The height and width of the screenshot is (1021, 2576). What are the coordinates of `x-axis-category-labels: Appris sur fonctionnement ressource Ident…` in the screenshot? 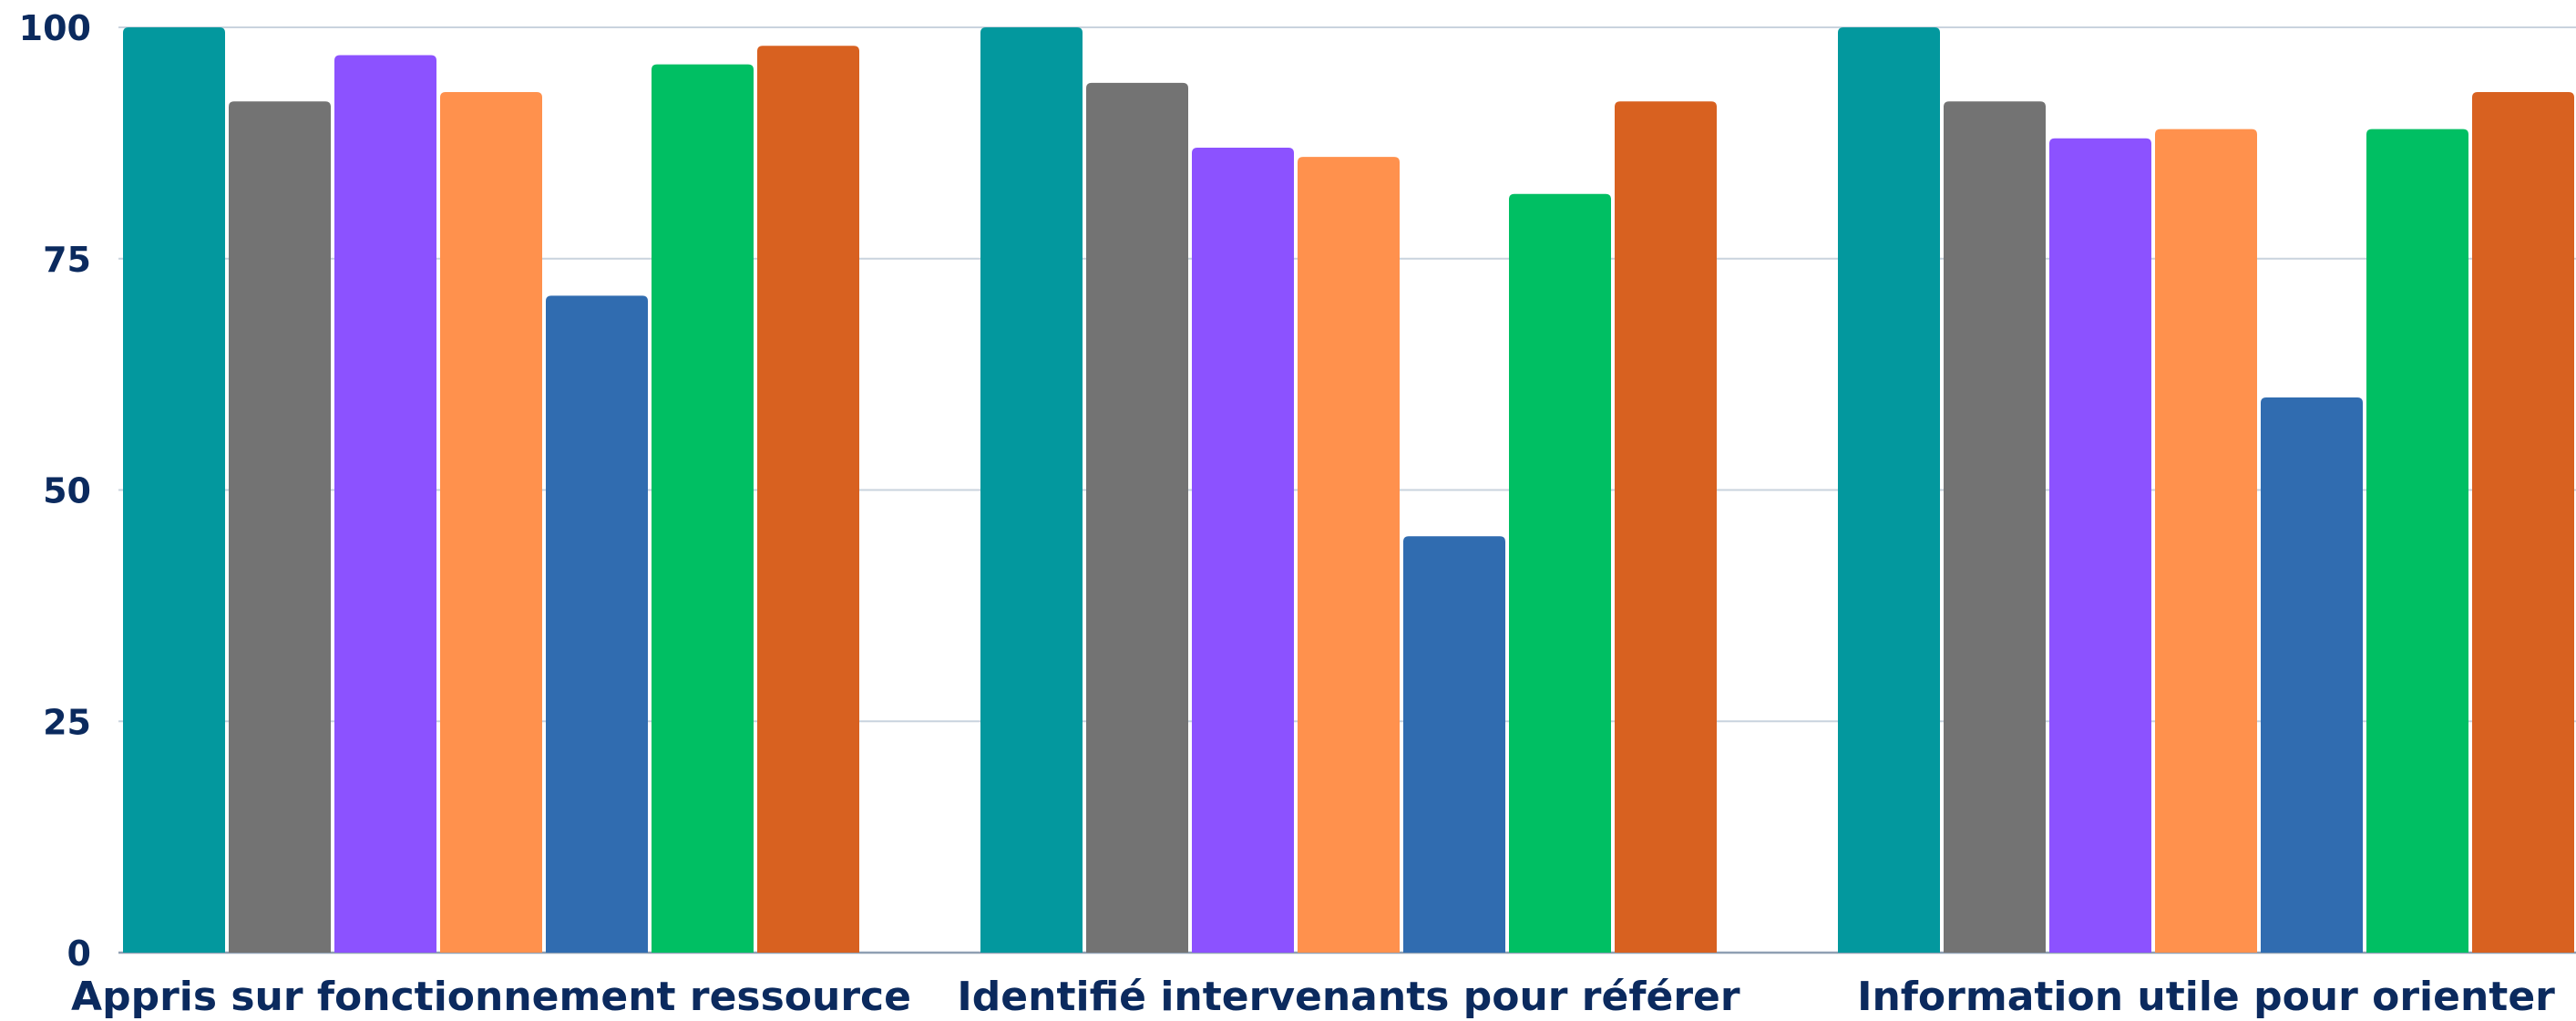 It's located at (1313, 997).